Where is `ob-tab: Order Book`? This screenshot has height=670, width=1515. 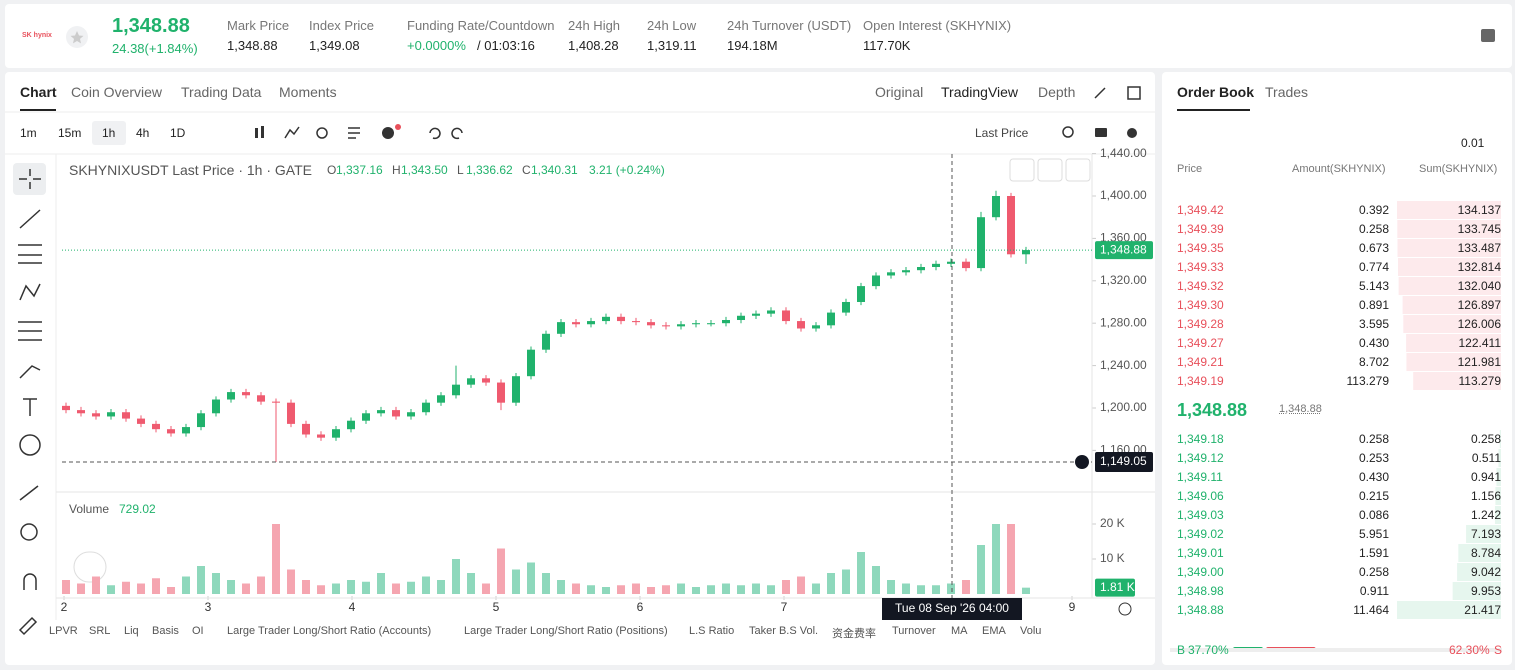 ob-tab: Order Book is located at coordinates (1216, 92).